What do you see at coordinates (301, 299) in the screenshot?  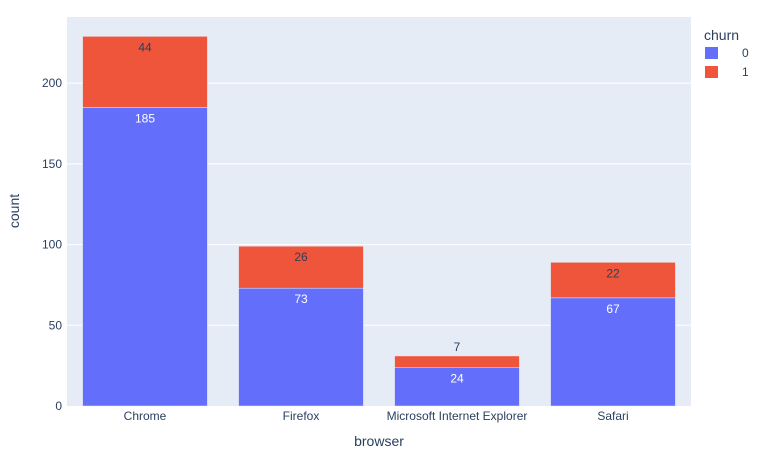 I see `bar-value-label: 73` at bounding box center [301, 299].